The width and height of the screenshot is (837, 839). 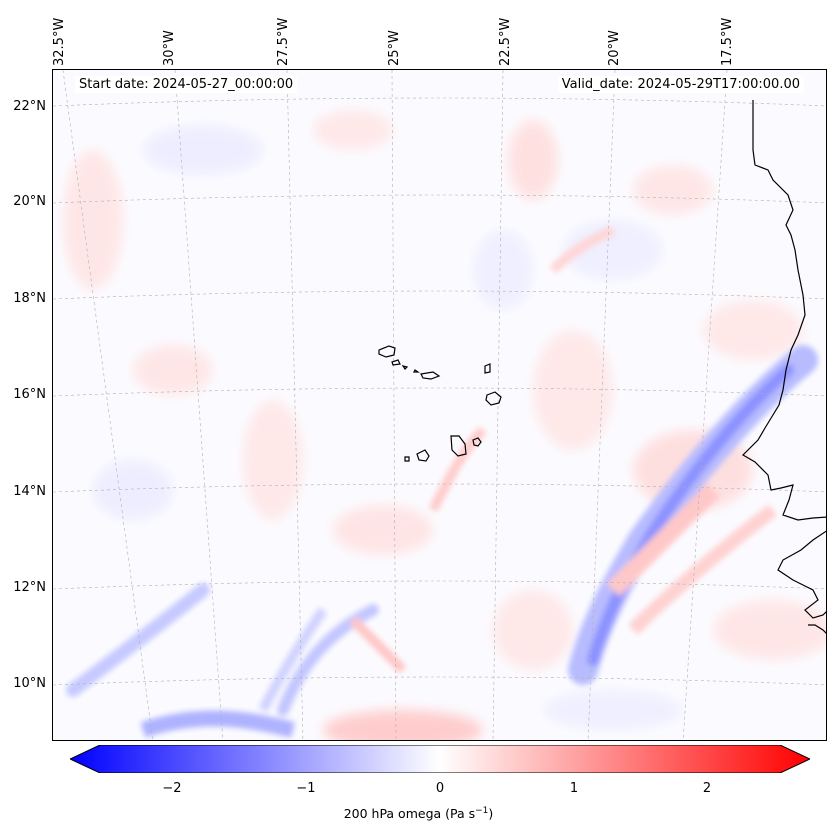 I want to click on lat-label: 20°N, so click(x=29, y=201).